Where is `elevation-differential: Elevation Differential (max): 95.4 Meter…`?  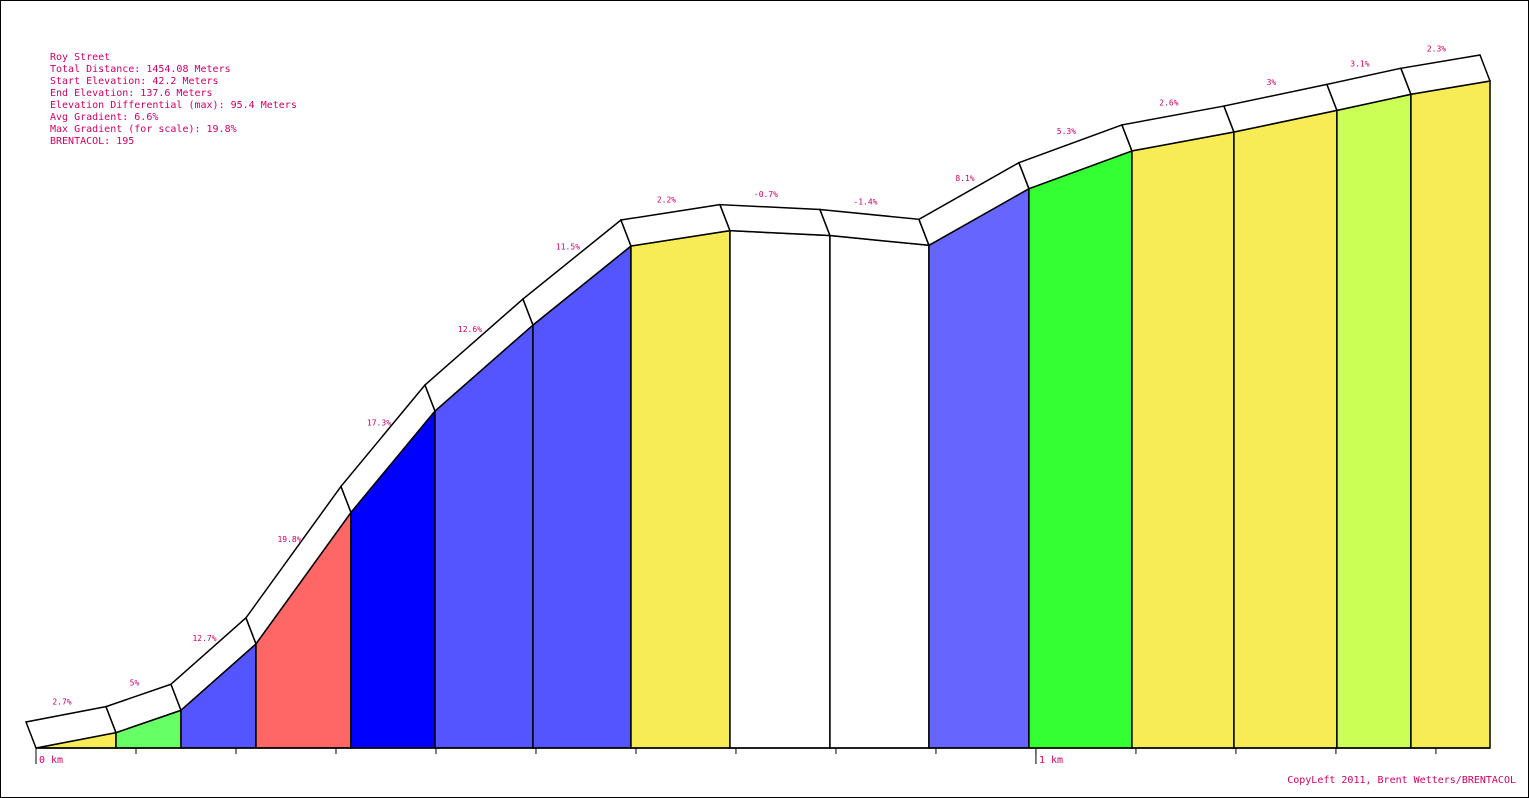
elevation-differential: Elevation Differential (max): 95.4 Meter… is located at coordinates (173, 105).